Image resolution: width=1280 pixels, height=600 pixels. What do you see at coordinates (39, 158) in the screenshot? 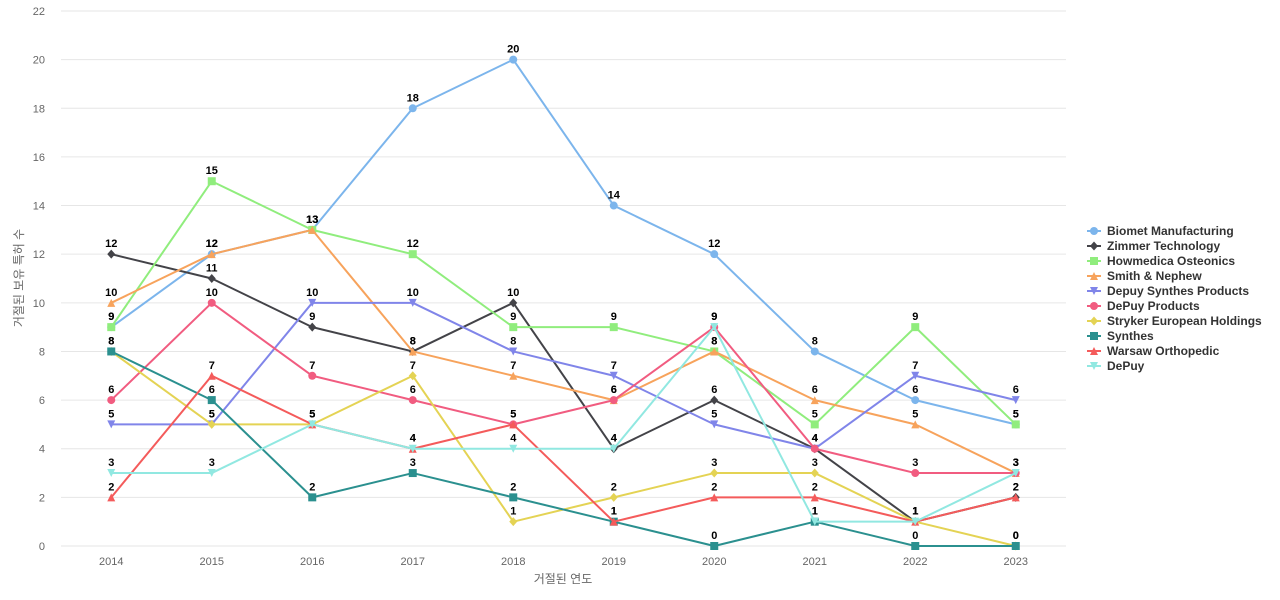
I see `y-tick-label: 16` at bounding box center [39, 158].